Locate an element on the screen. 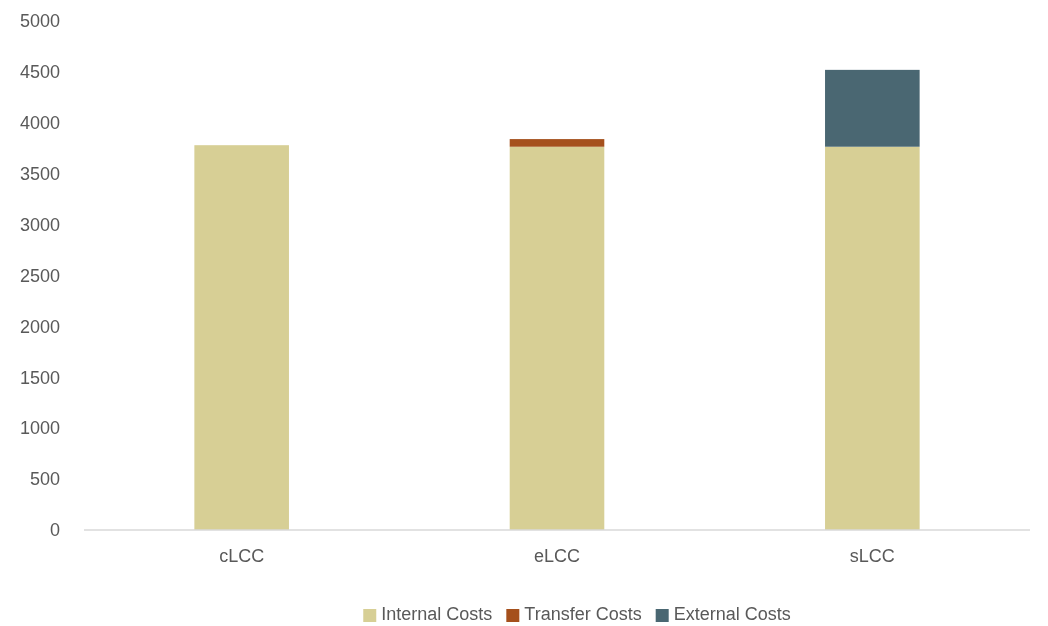  y-tick-label: 4500 is located at coordinates (39, 72).